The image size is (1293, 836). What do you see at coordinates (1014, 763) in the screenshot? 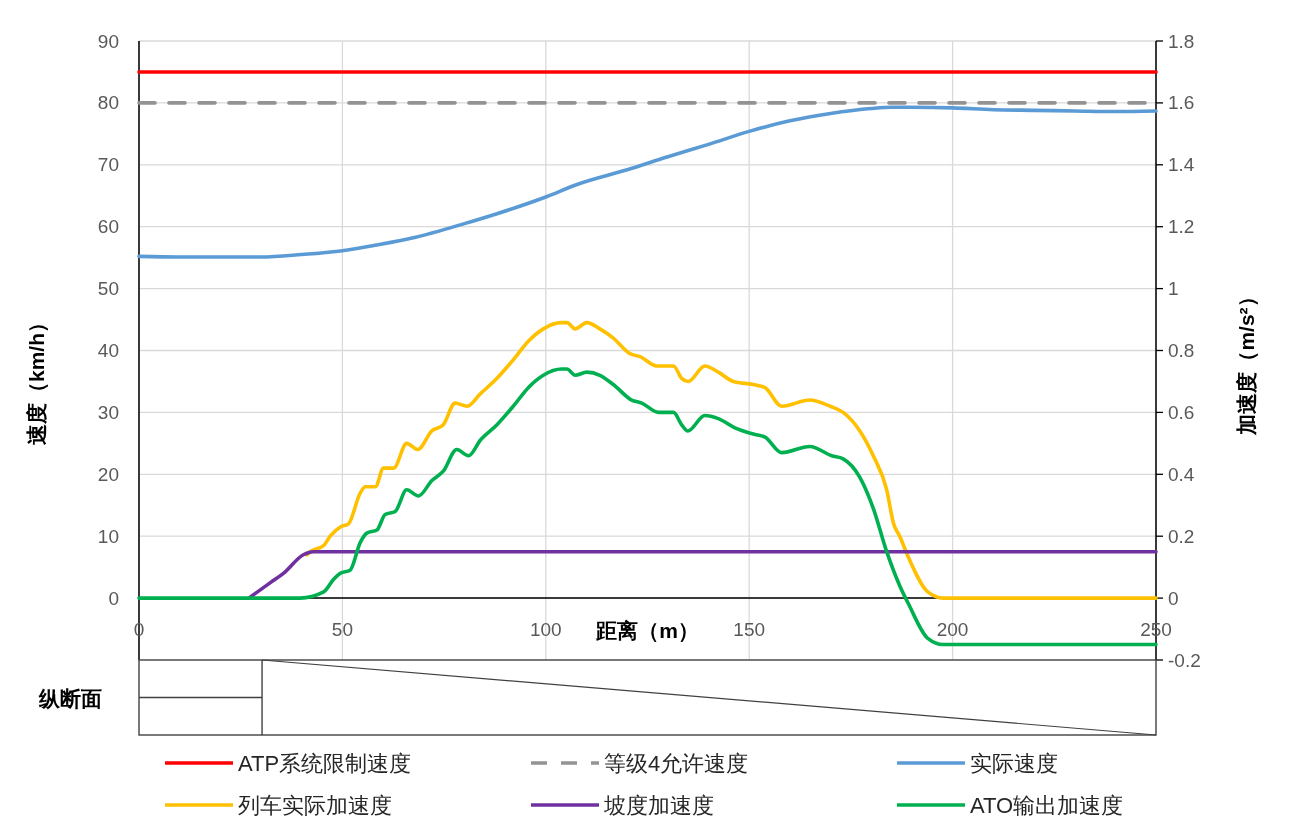
I see `legend-label: 实际速度` at bounding box center [1014, 763].